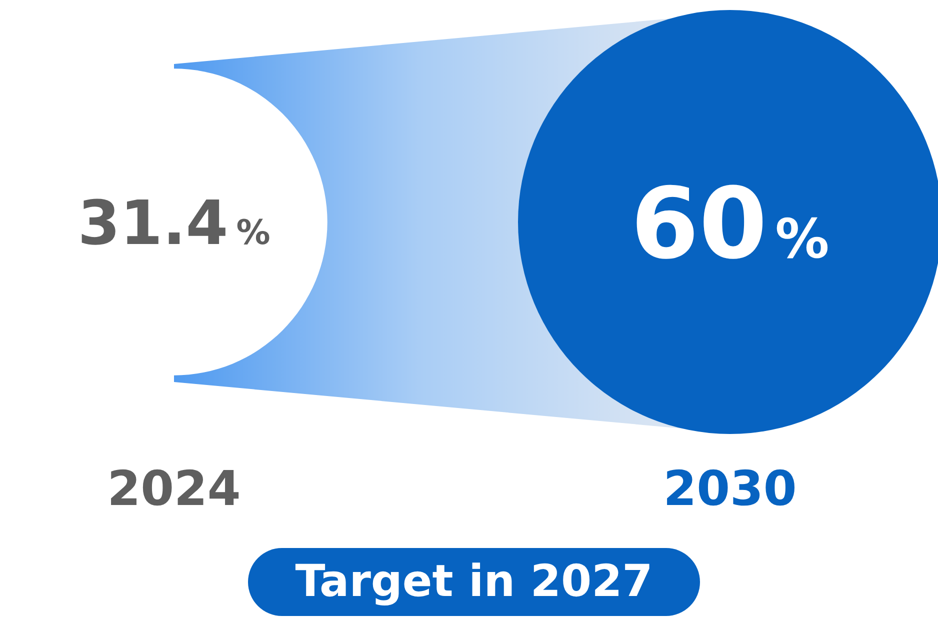 Image resolution: width=938 pixels, height=620 pixels. What do you see at coordinates (474, 582) in the screenshot?
I see `text: Target in 2027` at bounding box center [474, 582].